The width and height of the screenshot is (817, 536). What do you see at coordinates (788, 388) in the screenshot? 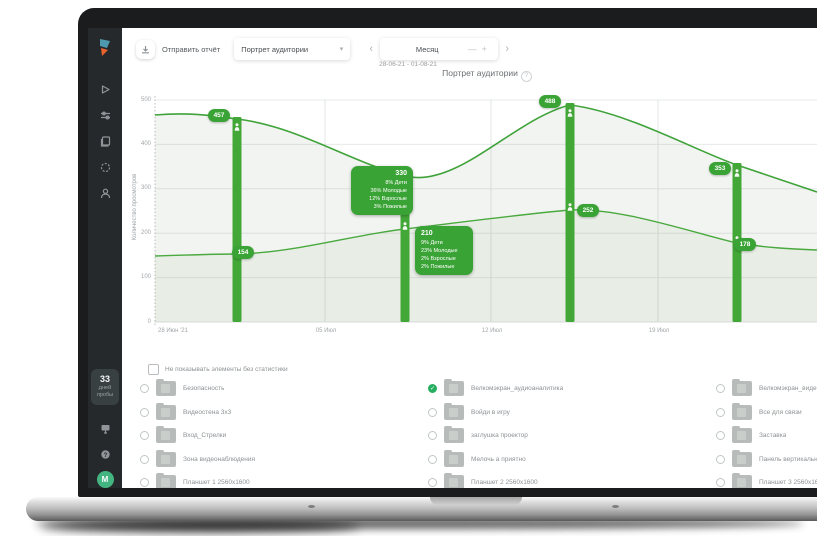
I see `playlist-item-label: Велкомэкран_видеоаналитика` at bounding box center [788, 388].